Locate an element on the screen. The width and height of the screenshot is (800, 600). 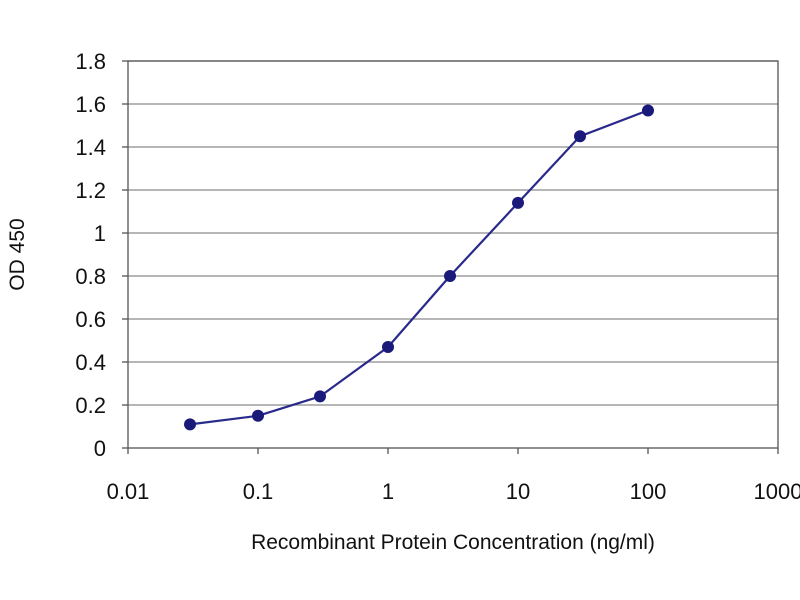
x-tick-label: 10 is located at coordinates (518, 491).